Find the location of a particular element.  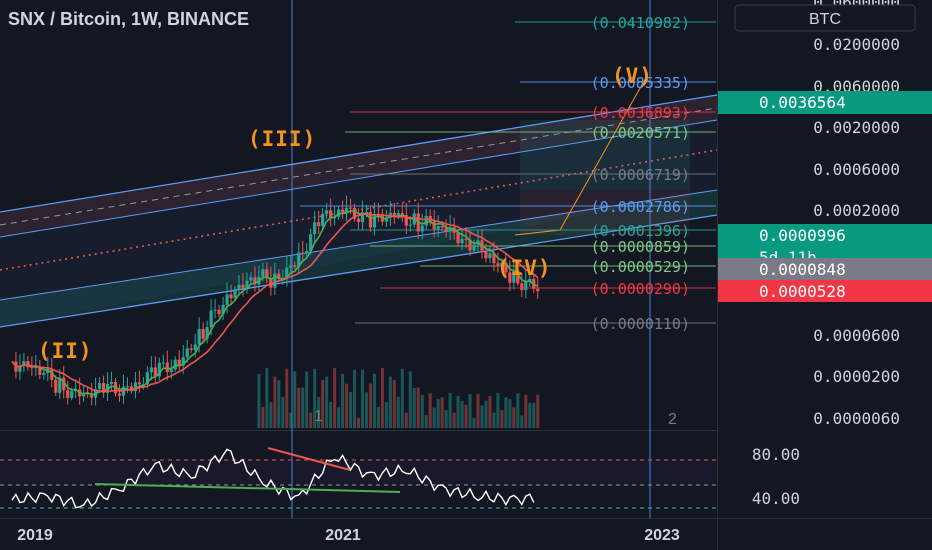

rsi-pane is located at coordinates (358, 474).